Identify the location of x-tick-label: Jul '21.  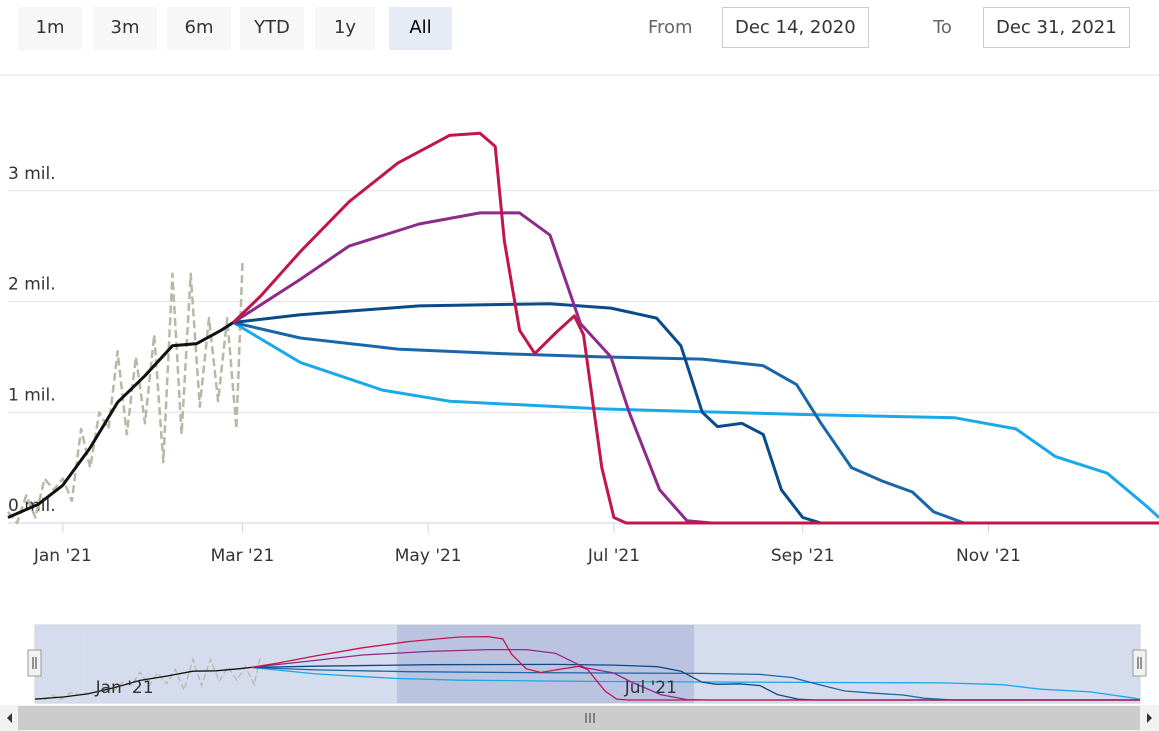
(613, 556).